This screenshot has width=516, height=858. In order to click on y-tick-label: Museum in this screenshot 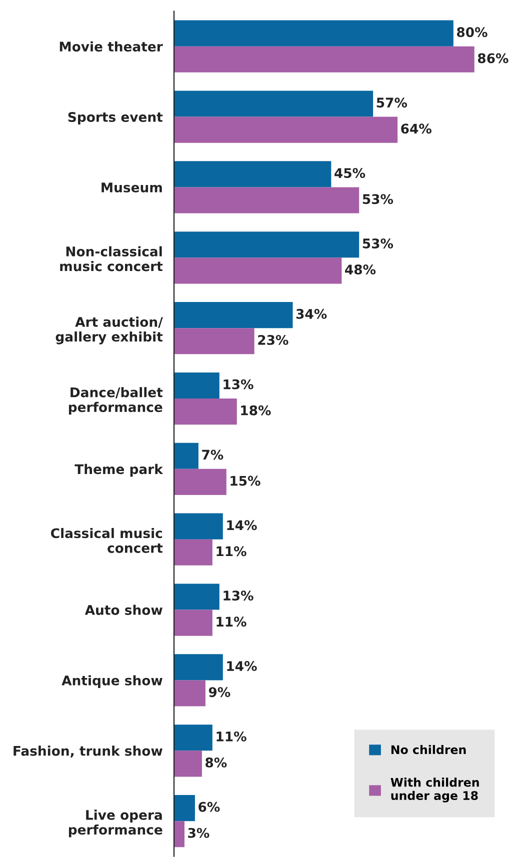, I will do `click(132, 187)`.